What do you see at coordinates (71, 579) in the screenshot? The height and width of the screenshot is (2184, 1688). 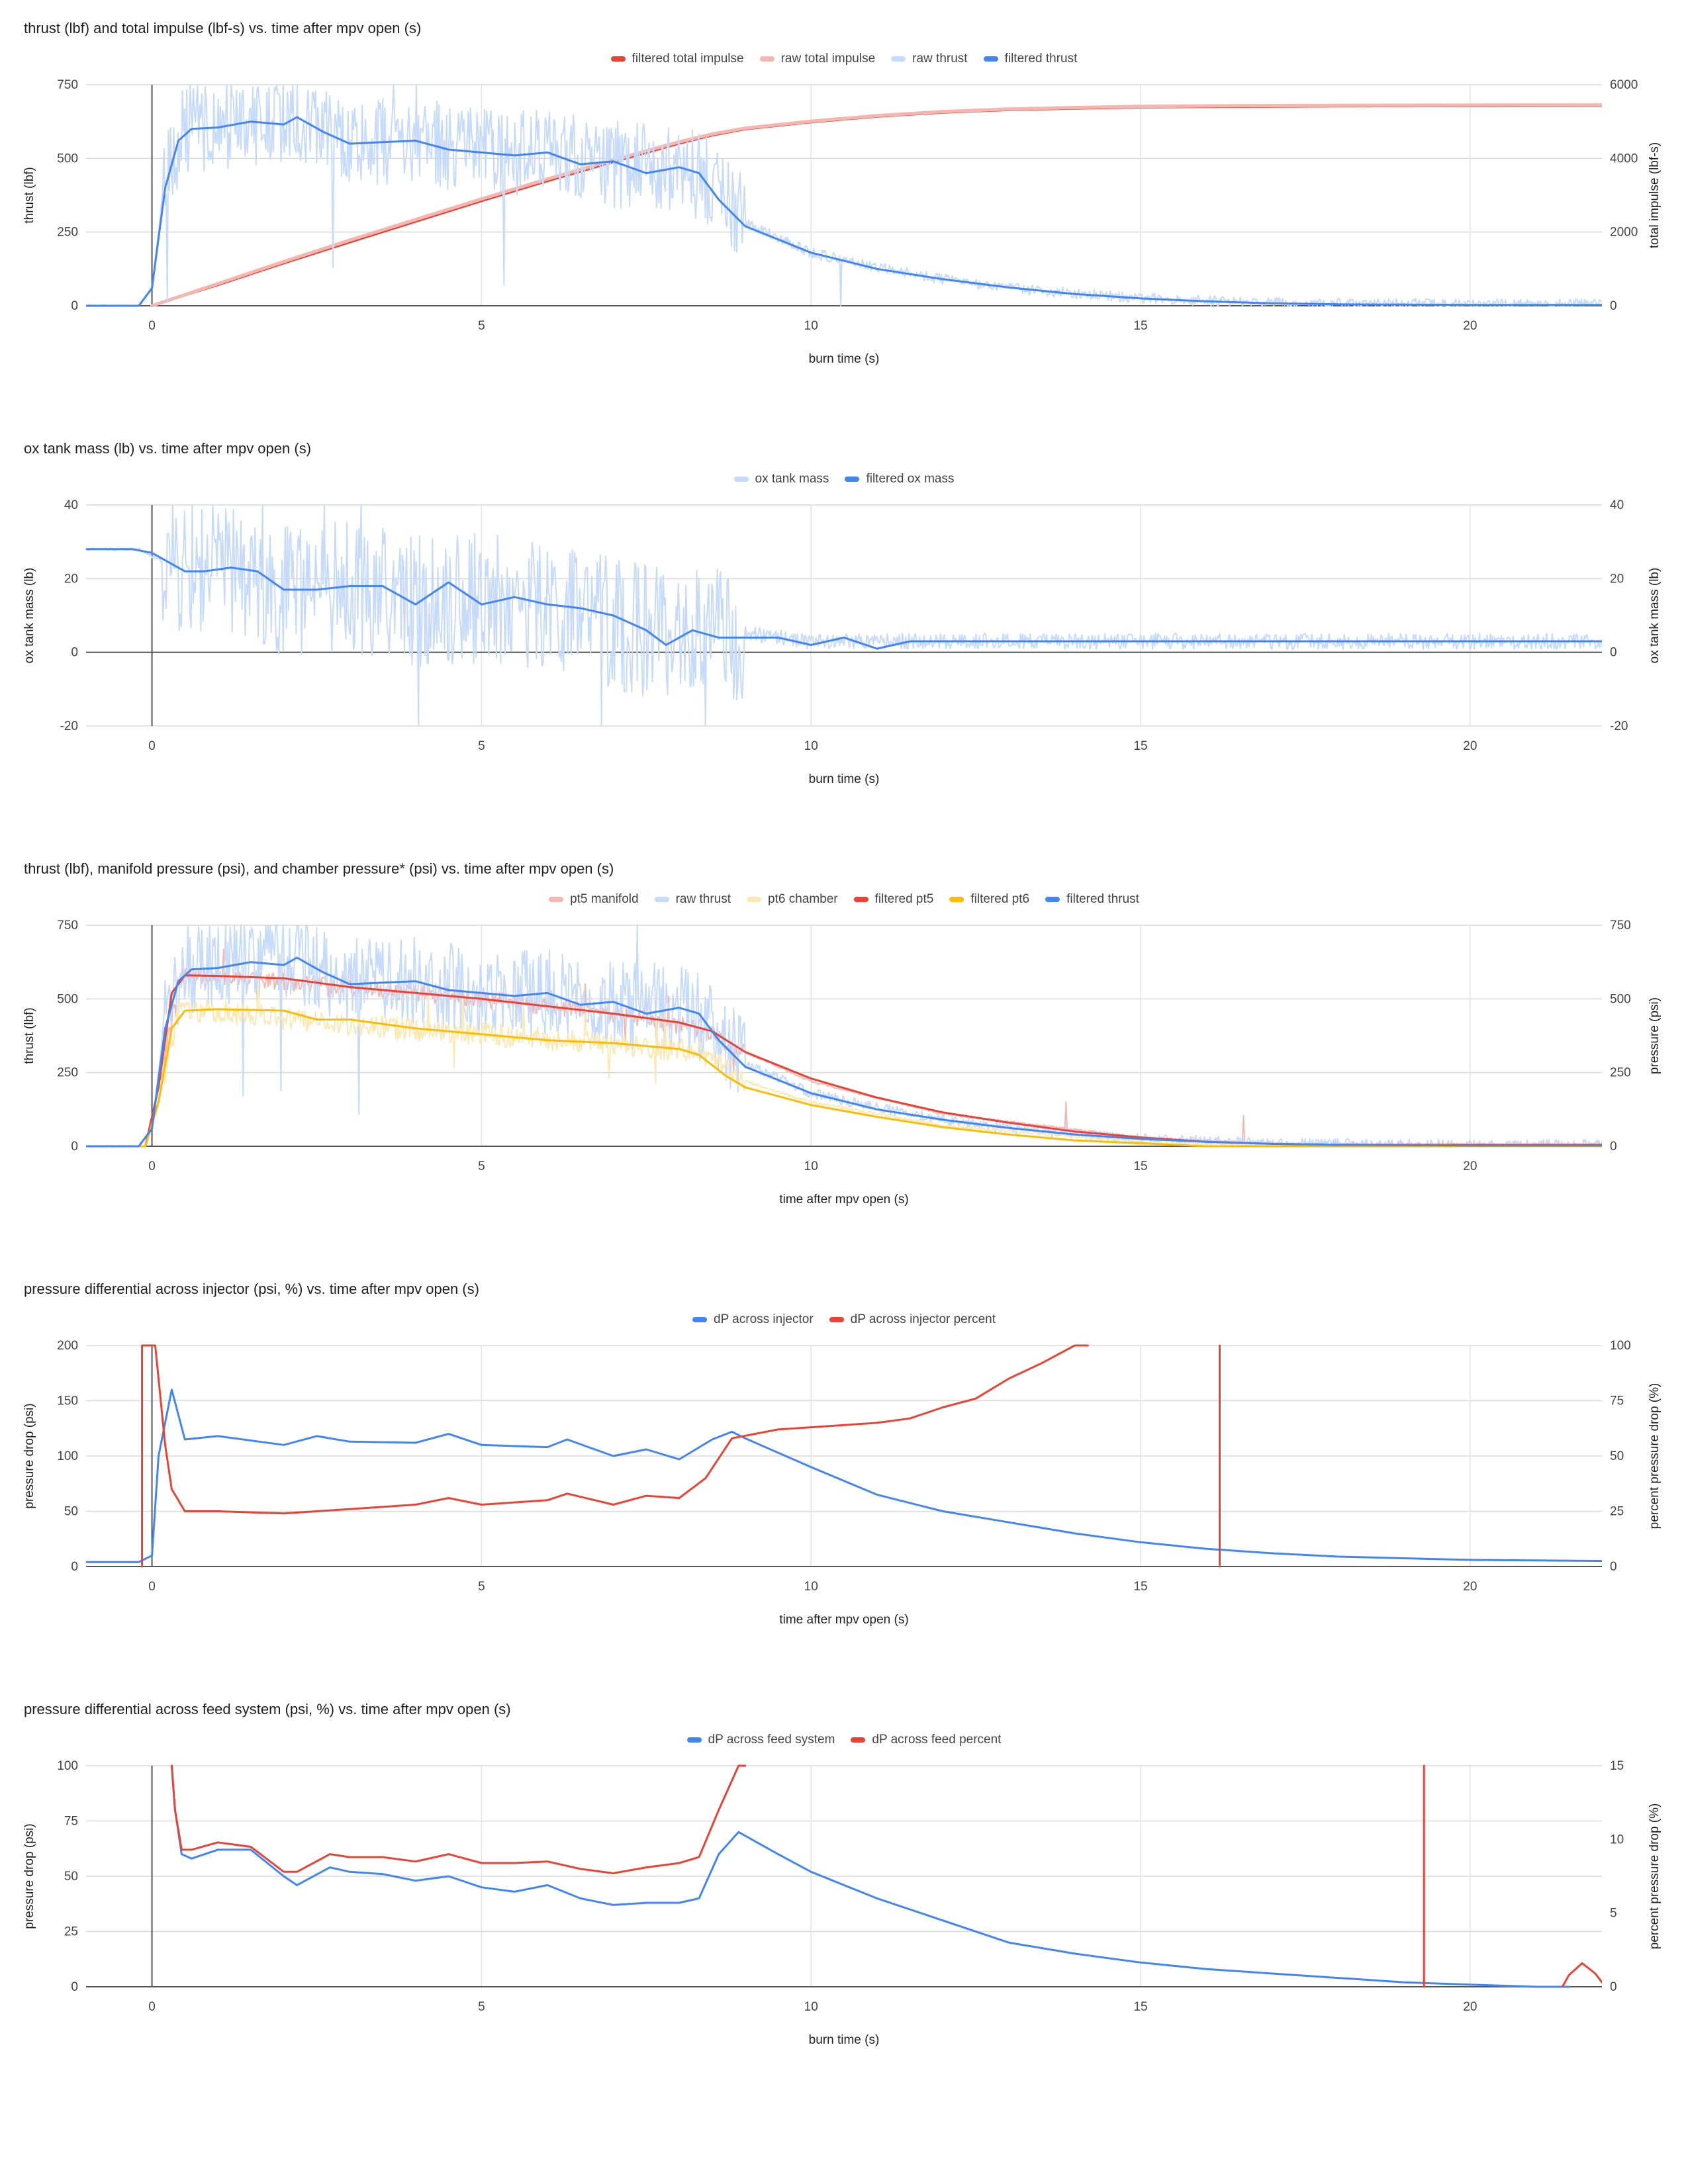 I see `y-tick-label: 20` at bounding box center [71, 579].